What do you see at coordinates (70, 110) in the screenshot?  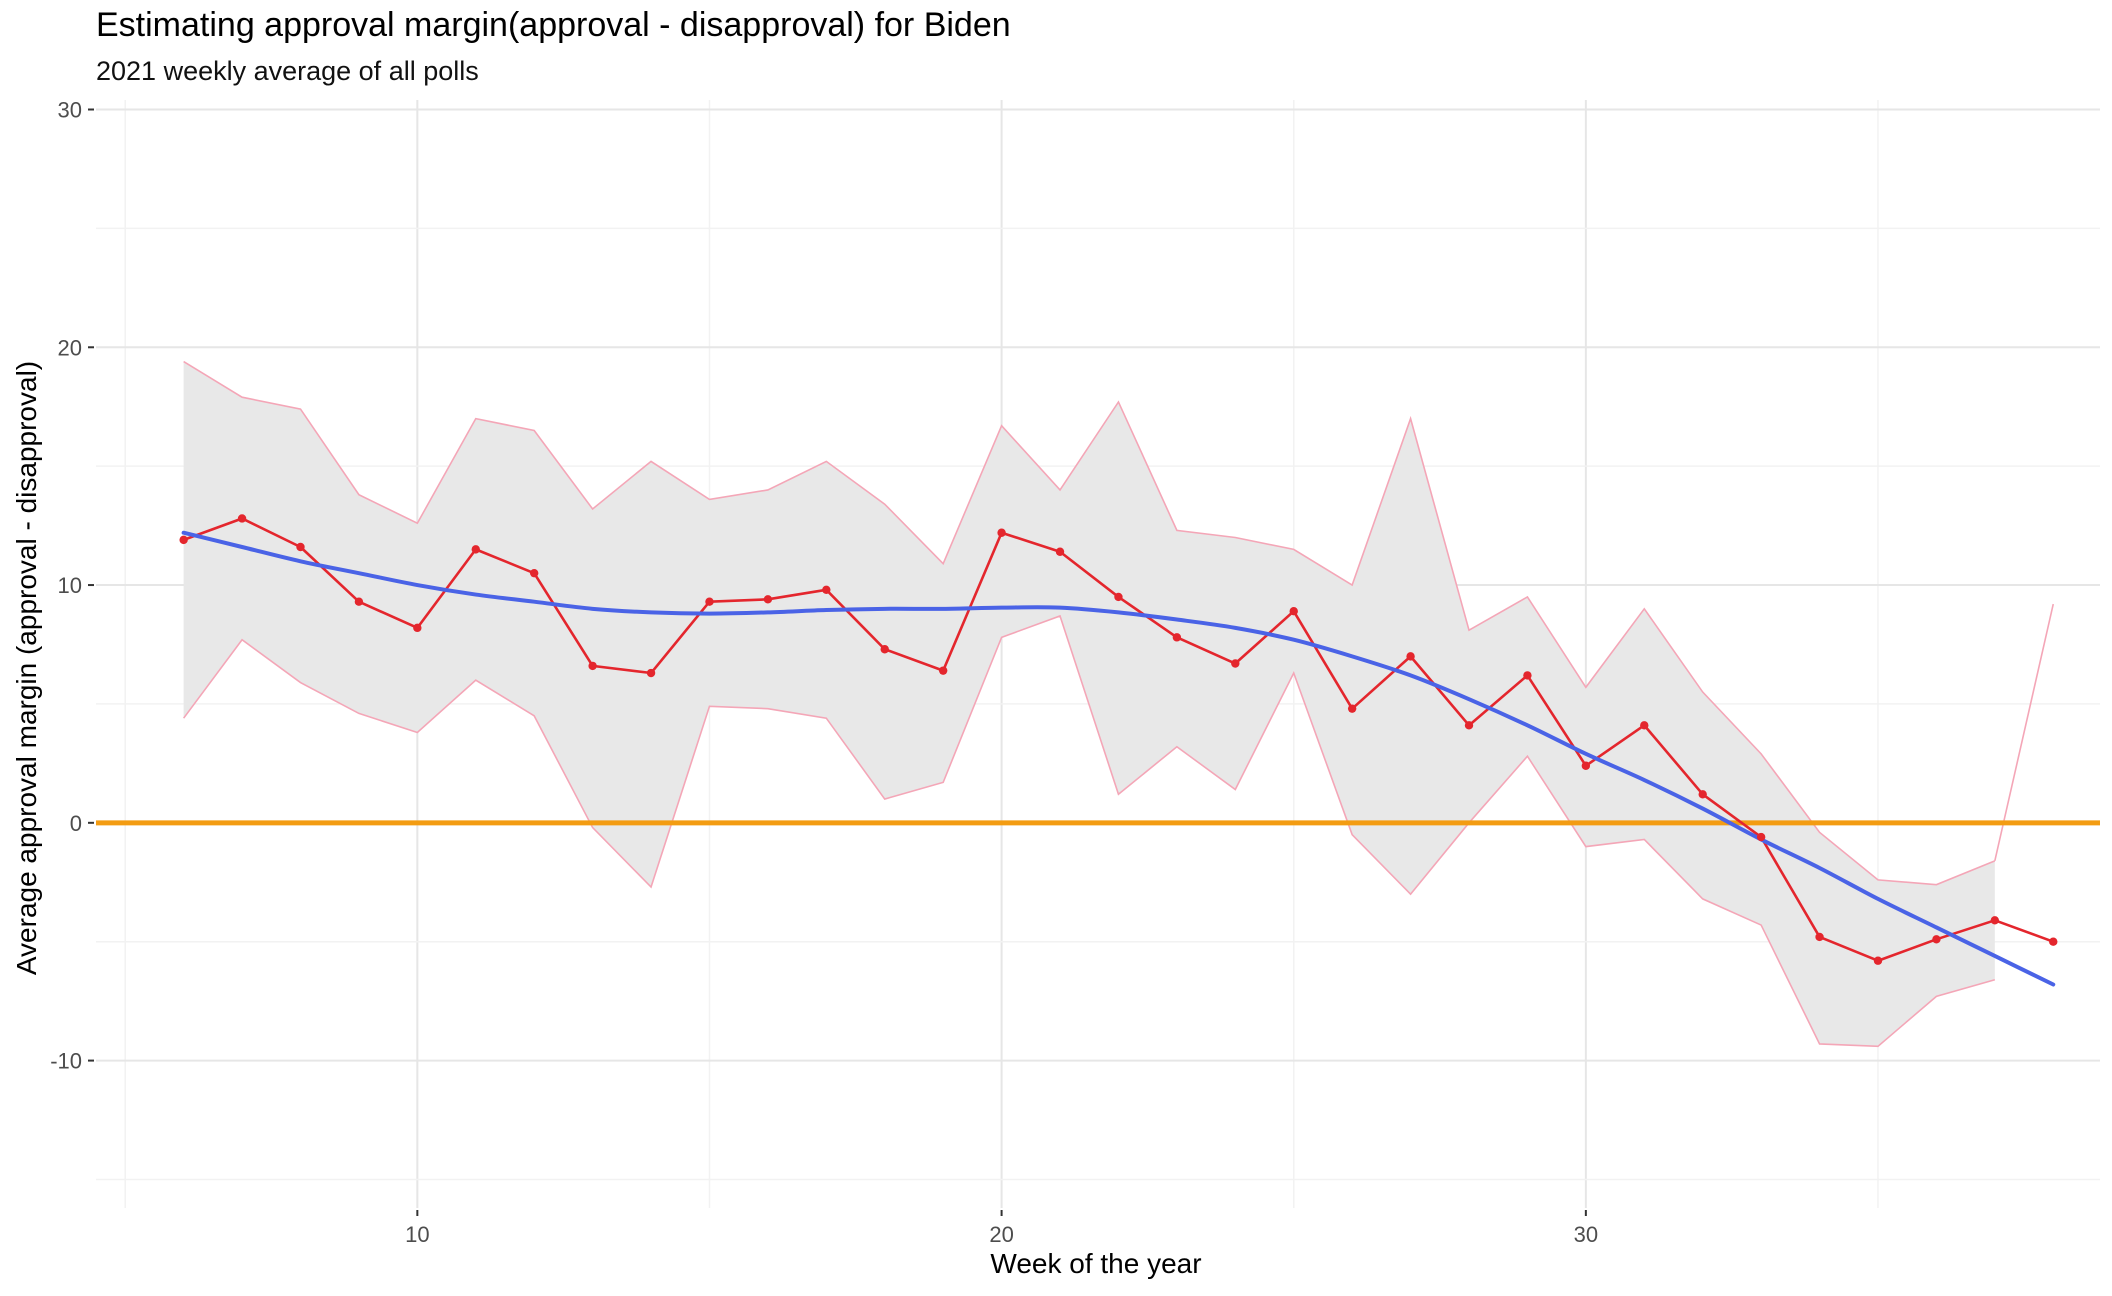 I see `y-tick-label: 30` at bounding box center [70, 110].